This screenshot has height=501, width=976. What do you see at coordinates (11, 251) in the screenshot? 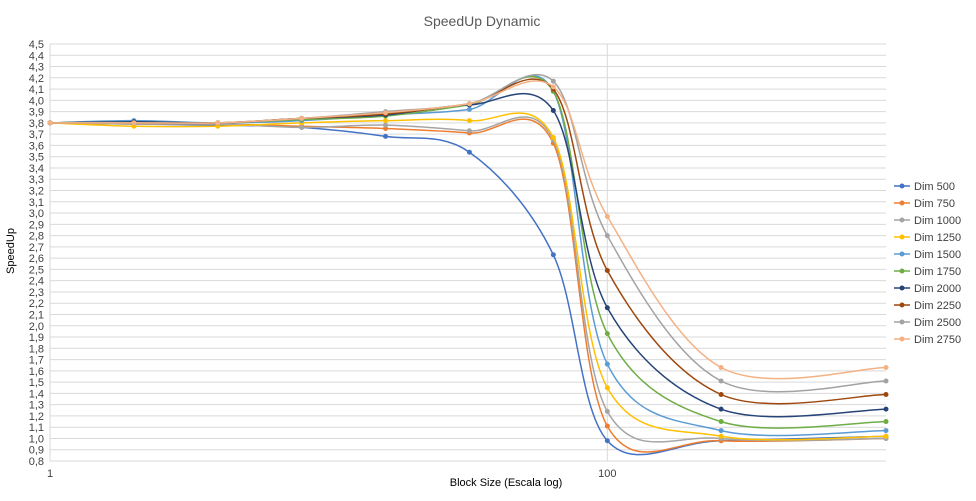
I see `y-axis-label: SpeedUp` at bounding box center [11, 251].